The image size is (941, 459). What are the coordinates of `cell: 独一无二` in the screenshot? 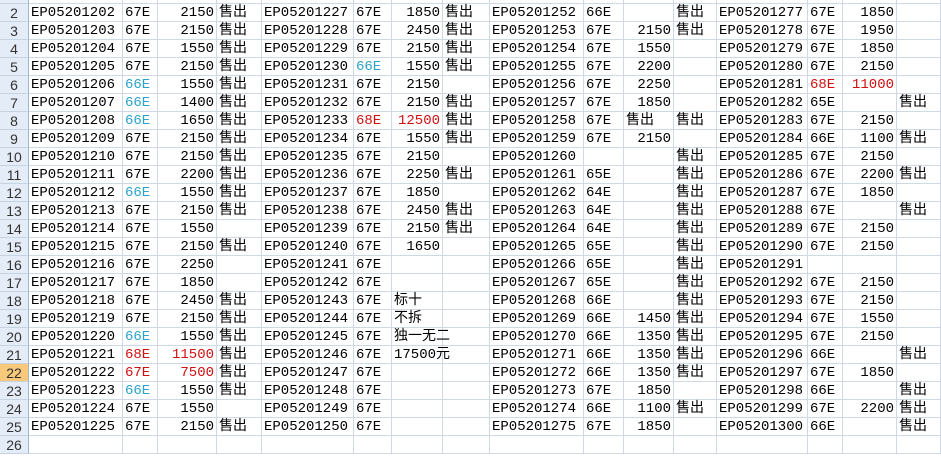 It's located at (421, 337).